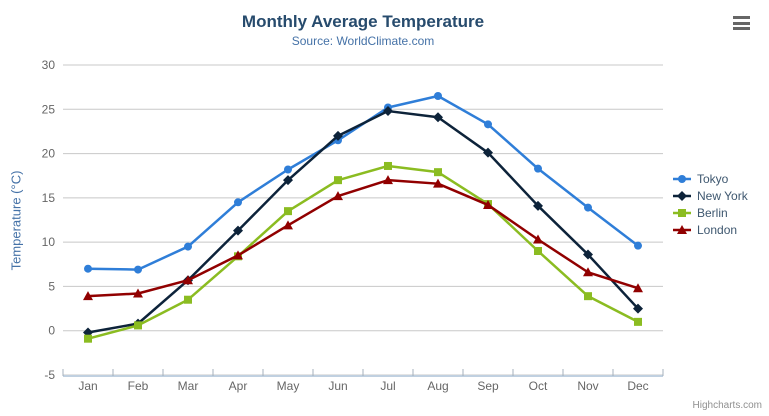 Image resolution: width=769 pixels, height=416 pixels. What do you see at coordinates (741, 23) in the screenshot?
I see `hamburger-menu-icon` at bounding box center [741, 23].